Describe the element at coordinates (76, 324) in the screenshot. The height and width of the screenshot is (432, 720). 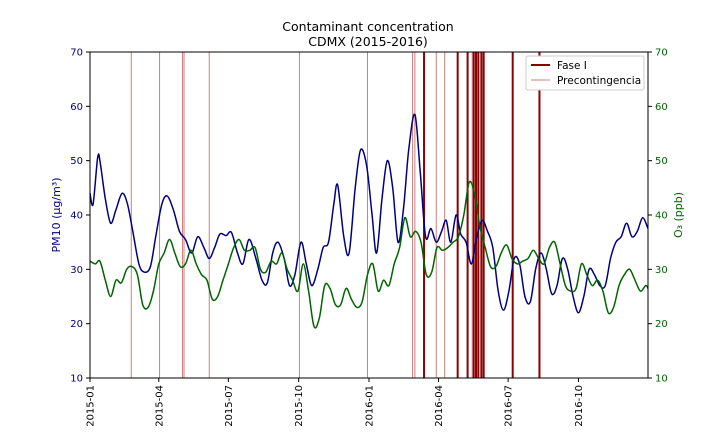
I see `left-axis-tick-label: 20` at that location.